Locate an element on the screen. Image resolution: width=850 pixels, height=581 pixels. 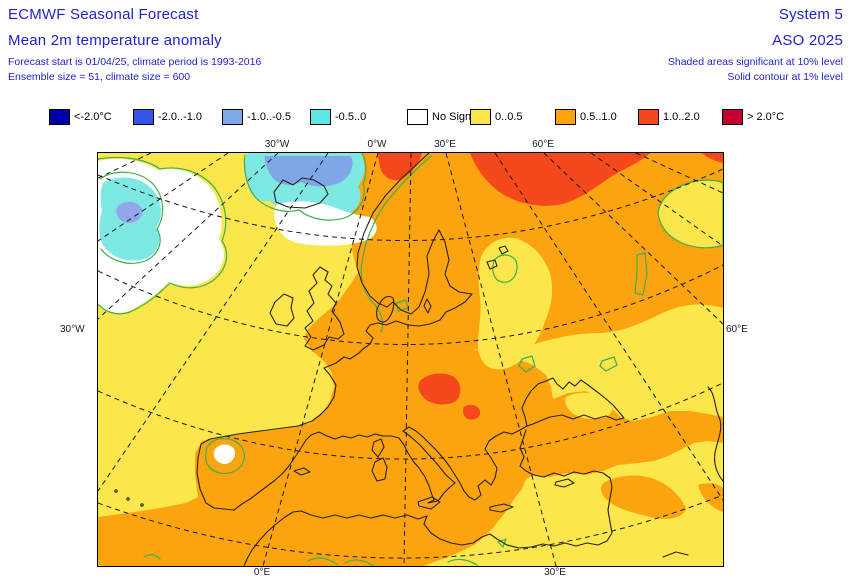
anomaly-red-ukraine-dot is located at coordinates (472, 412).